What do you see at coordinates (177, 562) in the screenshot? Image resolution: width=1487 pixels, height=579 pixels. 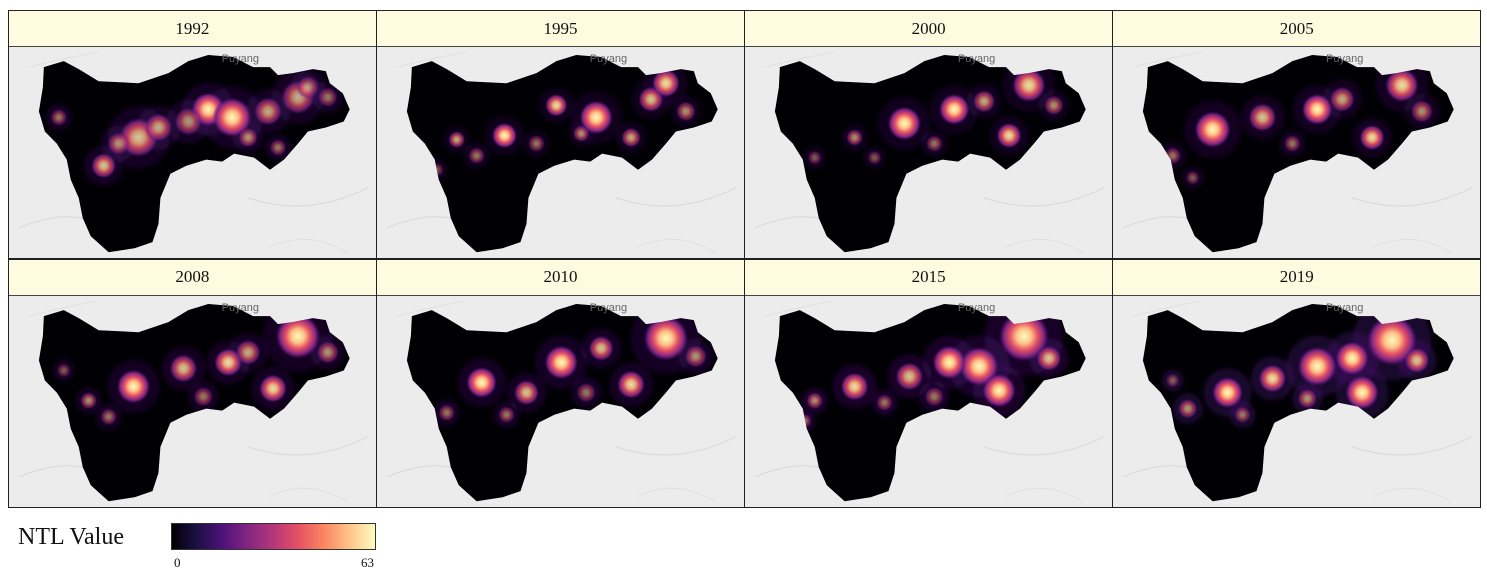 I see `legend-min-label: 0` at bounding box center [177, 562].